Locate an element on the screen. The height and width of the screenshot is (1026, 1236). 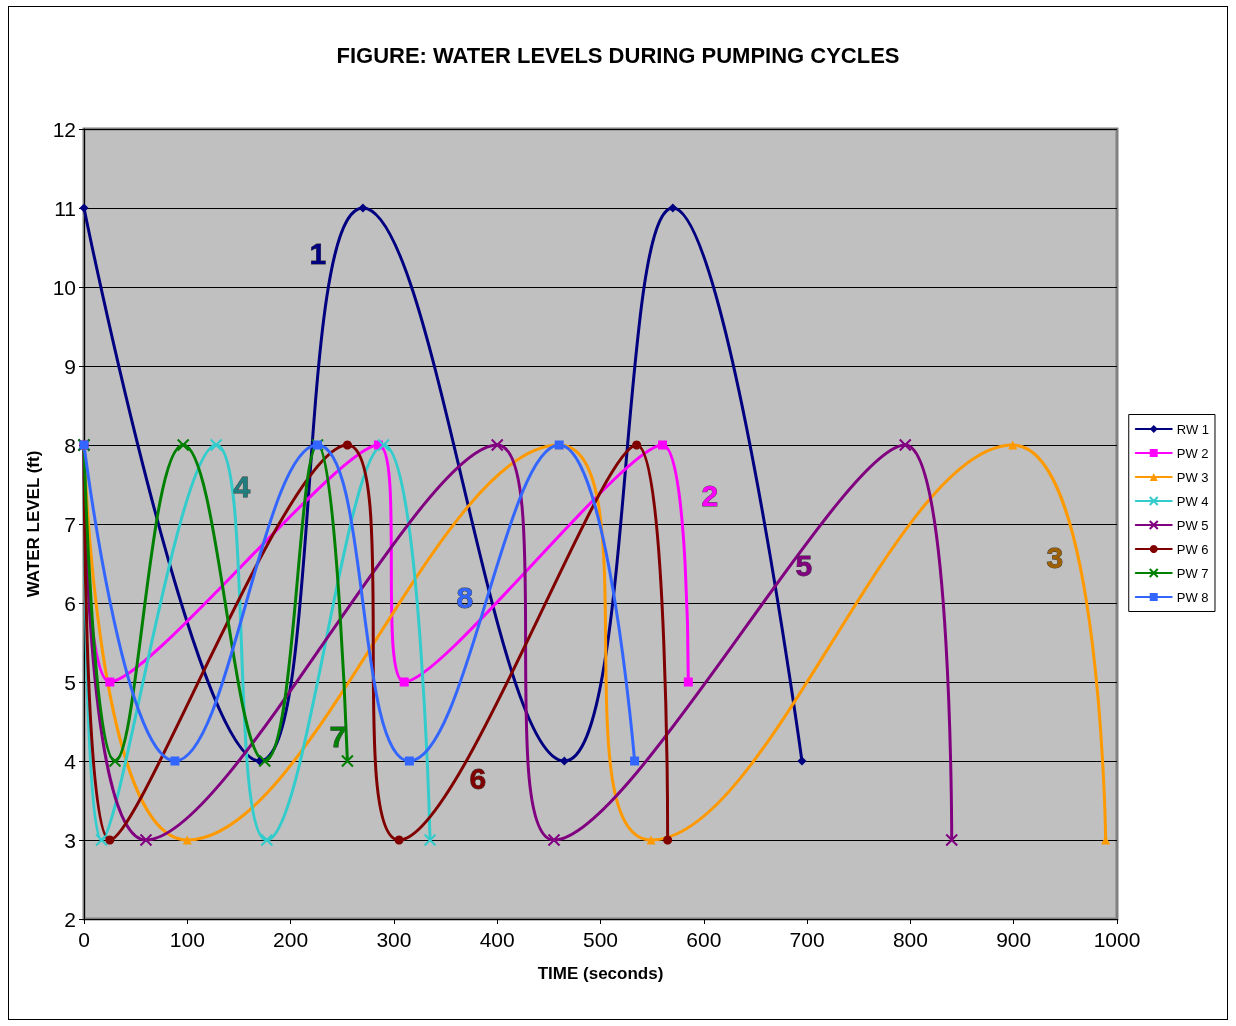
annotation: 2 is located at coordinates (710, 495).